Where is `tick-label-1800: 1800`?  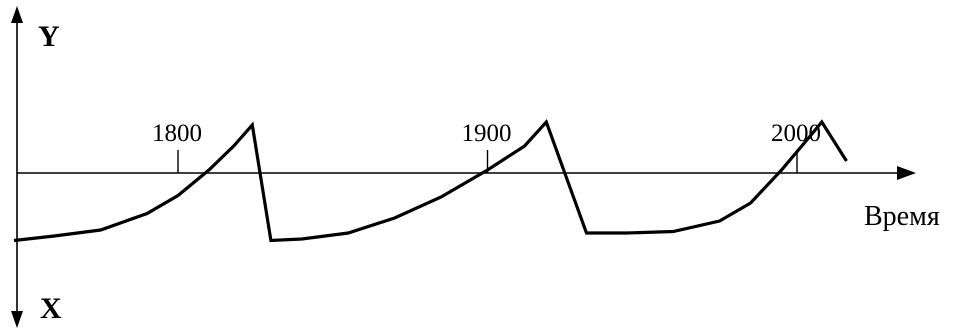 tick-label-1800: 1800 is located at coordinates (177, 133).